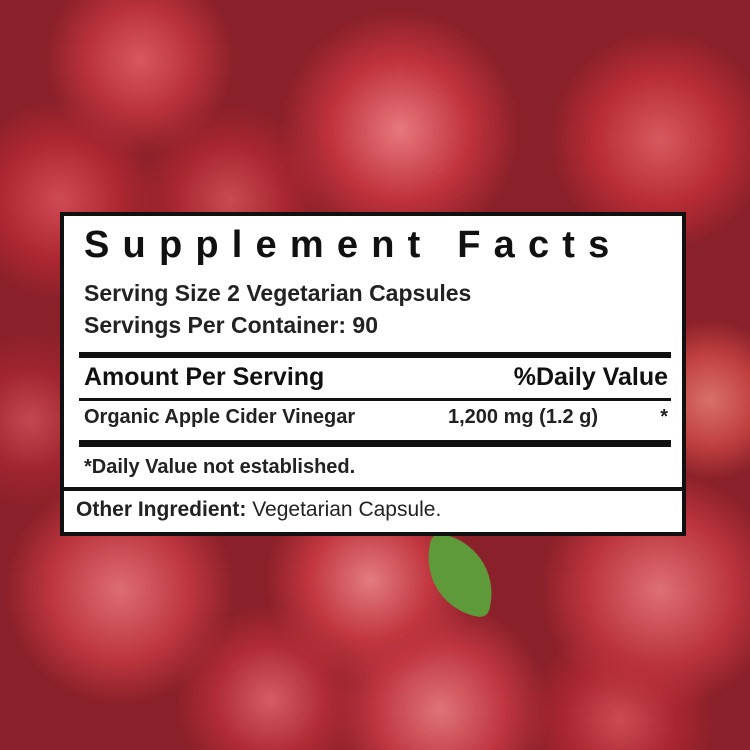  I want to click on other-ingredients-box: Other Ingredient: Vegetarian Capsule., so click(373, 511).